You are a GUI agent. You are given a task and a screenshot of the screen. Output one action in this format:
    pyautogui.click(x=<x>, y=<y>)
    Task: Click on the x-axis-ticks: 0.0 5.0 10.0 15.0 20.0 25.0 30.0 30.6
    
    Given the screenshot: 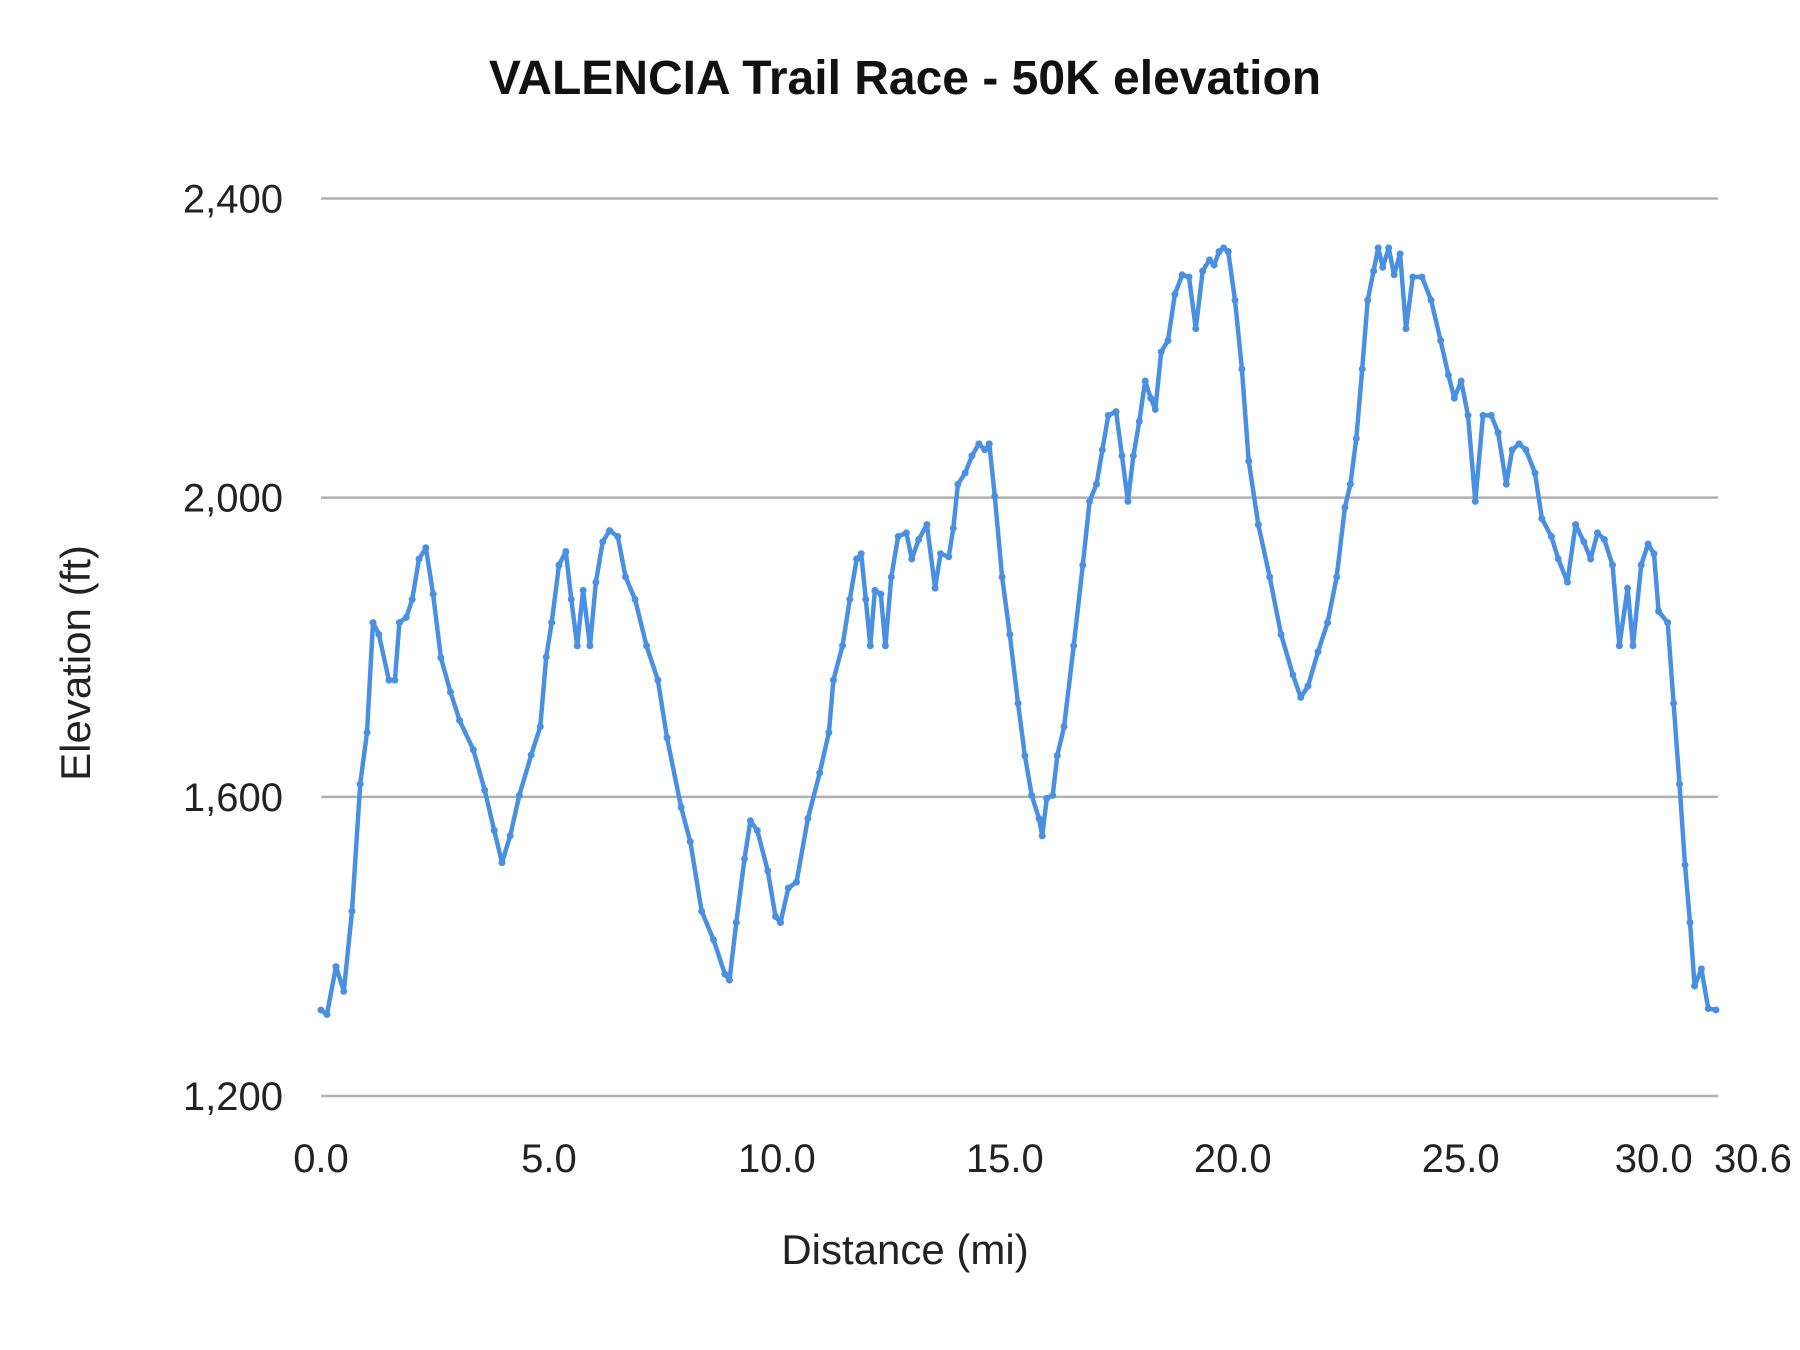 What is the action you would take?
    pyautogui.click(x=1042, y=1159)
    